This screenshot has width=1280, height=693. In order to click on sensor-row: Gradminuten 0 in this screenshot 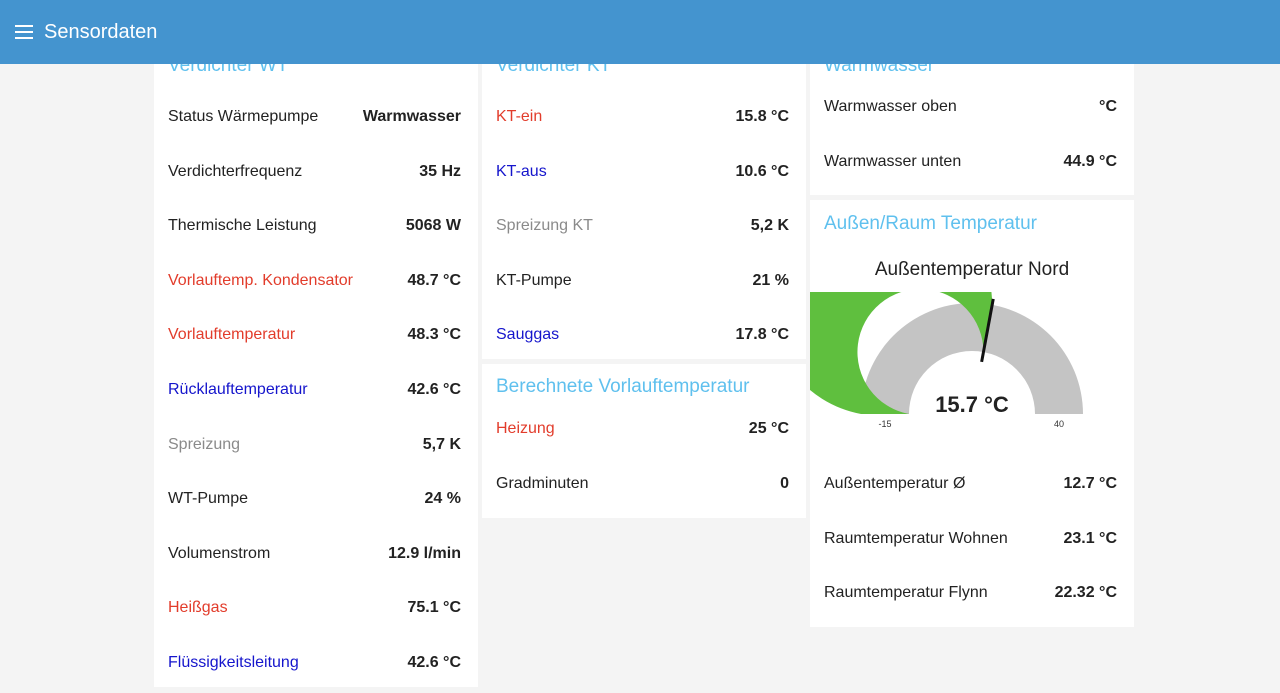, I will do `click(642, 484)`.